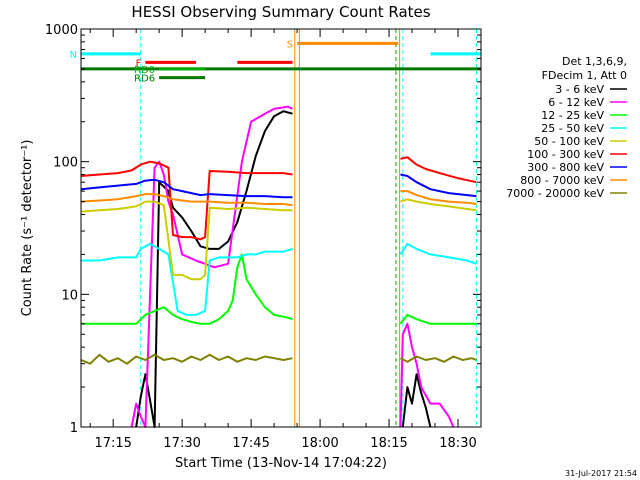 The height and width of the screenshot is (480, 640). What do you see at coordinates (576, 102) in the screenshot?
I see `legend-label-6-12-kev: 6 - 12 keV` at bounding box center [576, 102].